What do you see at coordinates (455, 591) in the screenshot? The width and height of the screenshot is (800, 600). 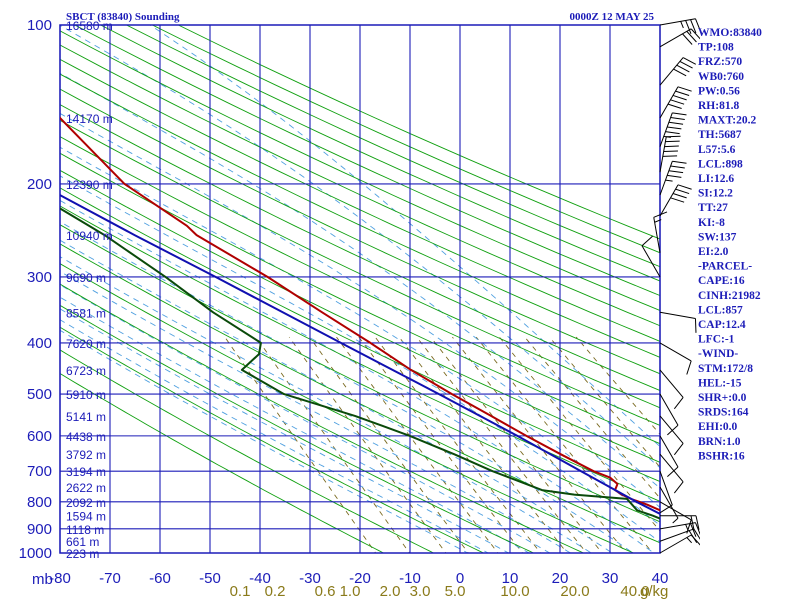 I see `mixing-ratio-tick-label: 5.0` at bounding box center [455, 591].